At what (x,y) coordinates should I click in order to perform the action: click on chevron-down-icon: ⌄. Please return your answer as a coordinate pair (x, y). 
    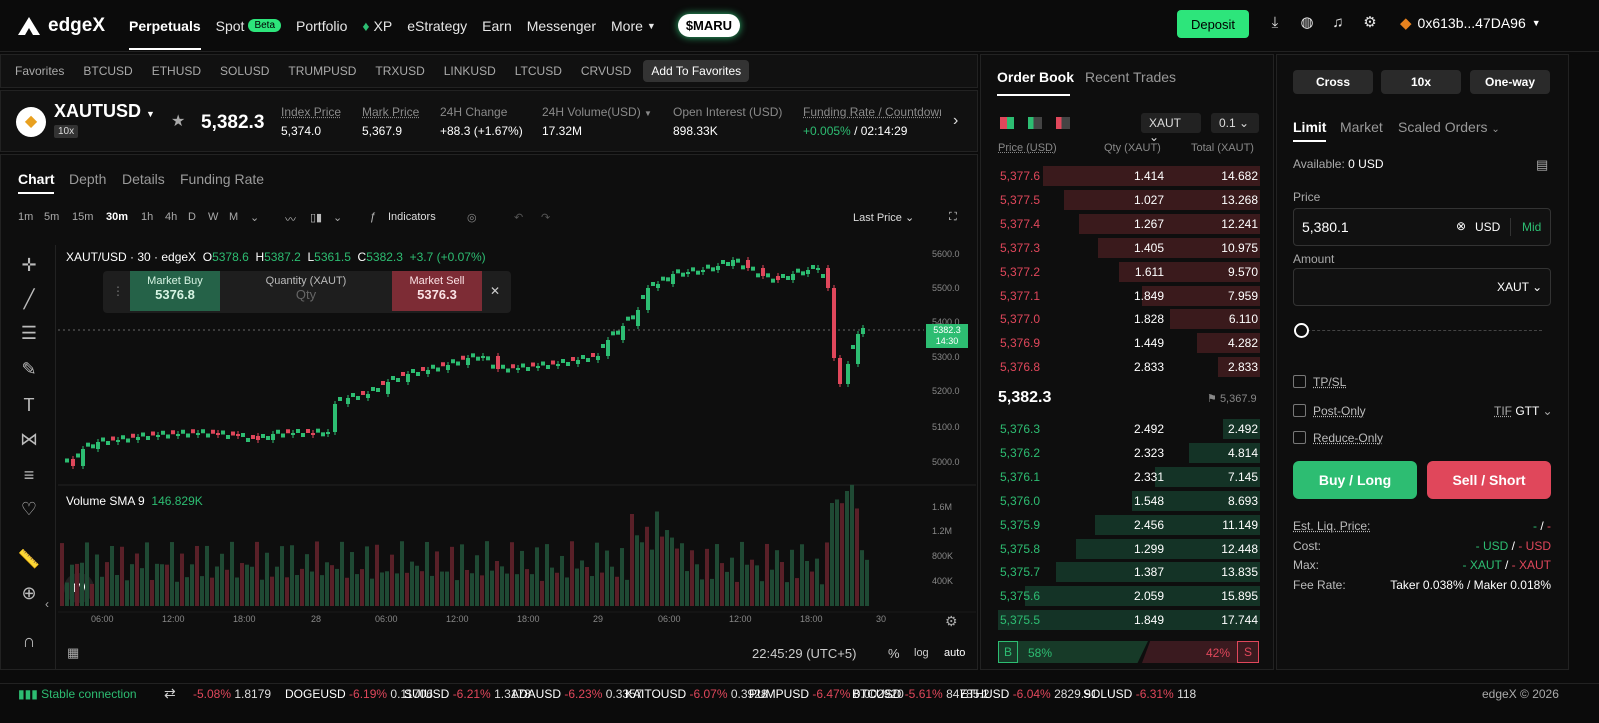
    Looking at the image, I should click on (255, 218).